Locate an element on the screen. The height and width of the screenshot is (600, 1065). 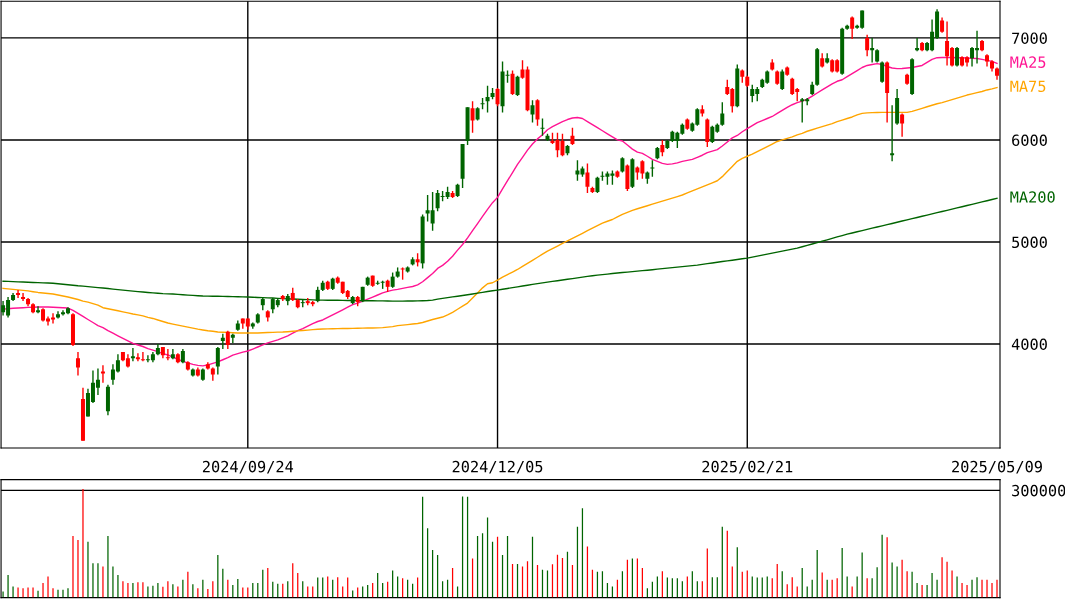
series-label: MA200 is located at coordinates (1032, 197).